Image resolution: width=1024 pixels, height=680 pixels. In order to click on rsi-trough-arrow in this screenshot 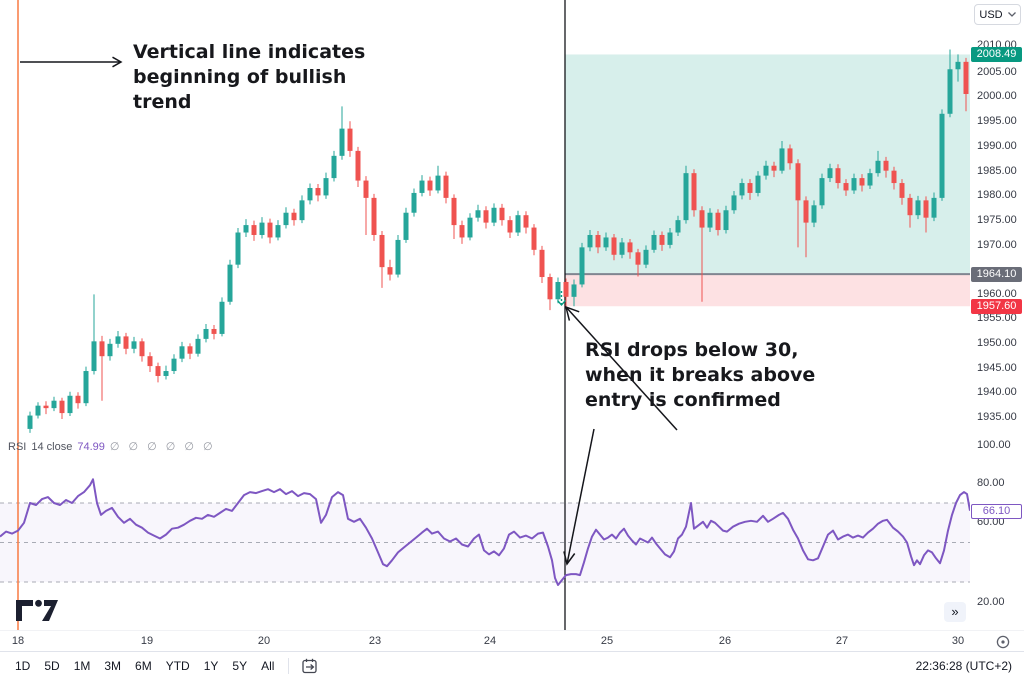, I will do `click(580, 496)`.